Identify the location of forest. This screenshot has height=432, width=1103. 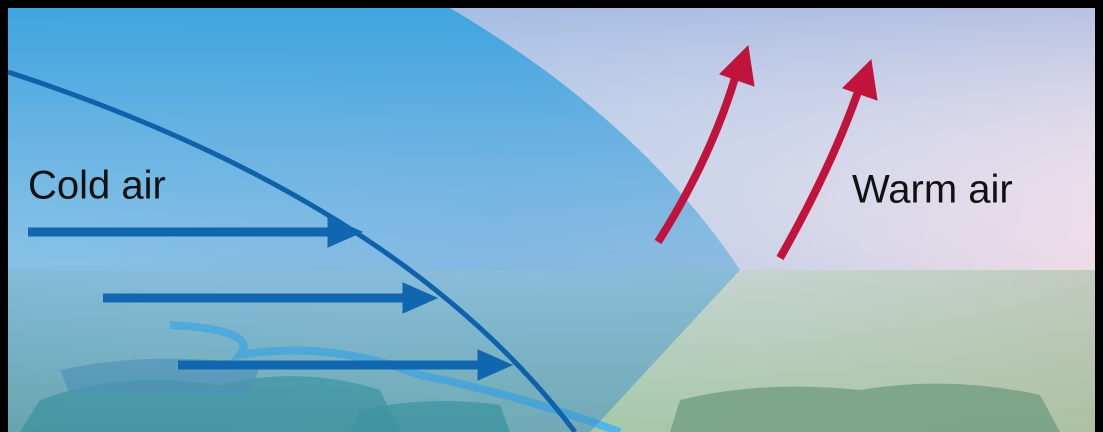
(865, 407).